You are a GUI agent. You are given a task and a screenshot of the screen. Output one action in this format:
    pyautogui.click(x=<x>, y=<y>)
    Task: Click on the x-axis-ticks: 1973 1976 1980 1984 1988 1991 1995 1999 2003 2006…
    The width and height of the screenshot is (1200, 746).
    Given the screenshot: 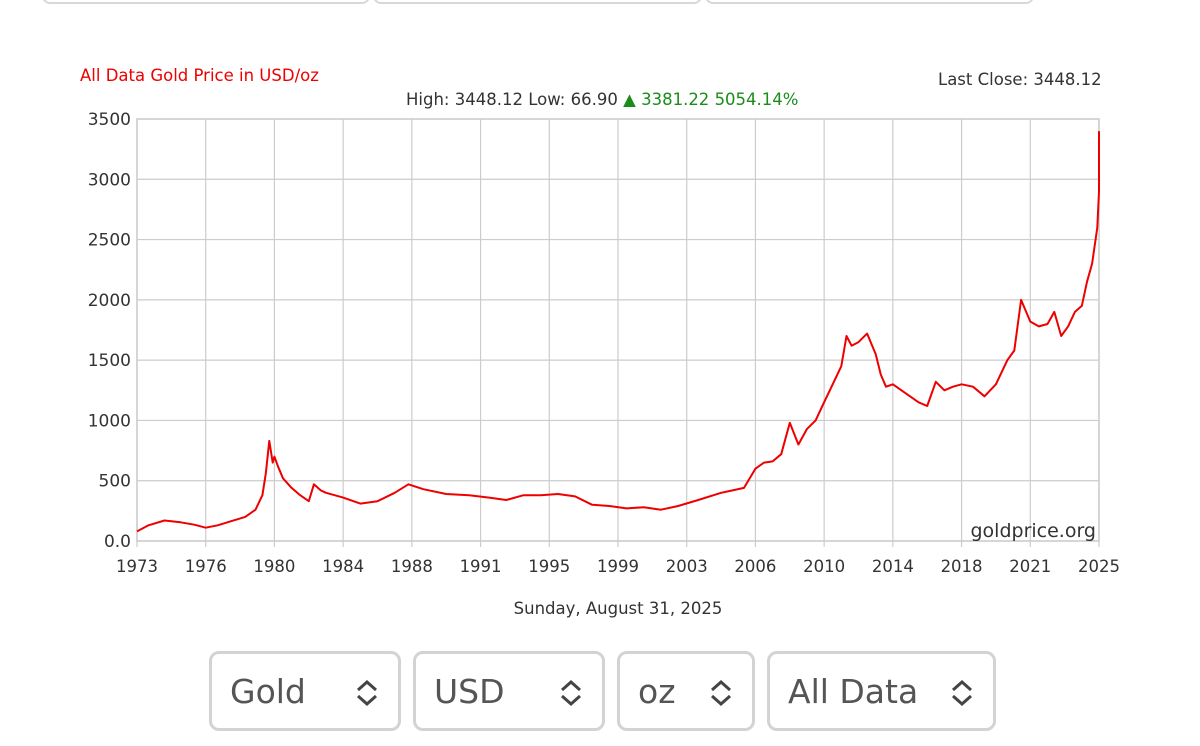 What is the action you would take?
    pyautogui.click(x=618, y=566)
    